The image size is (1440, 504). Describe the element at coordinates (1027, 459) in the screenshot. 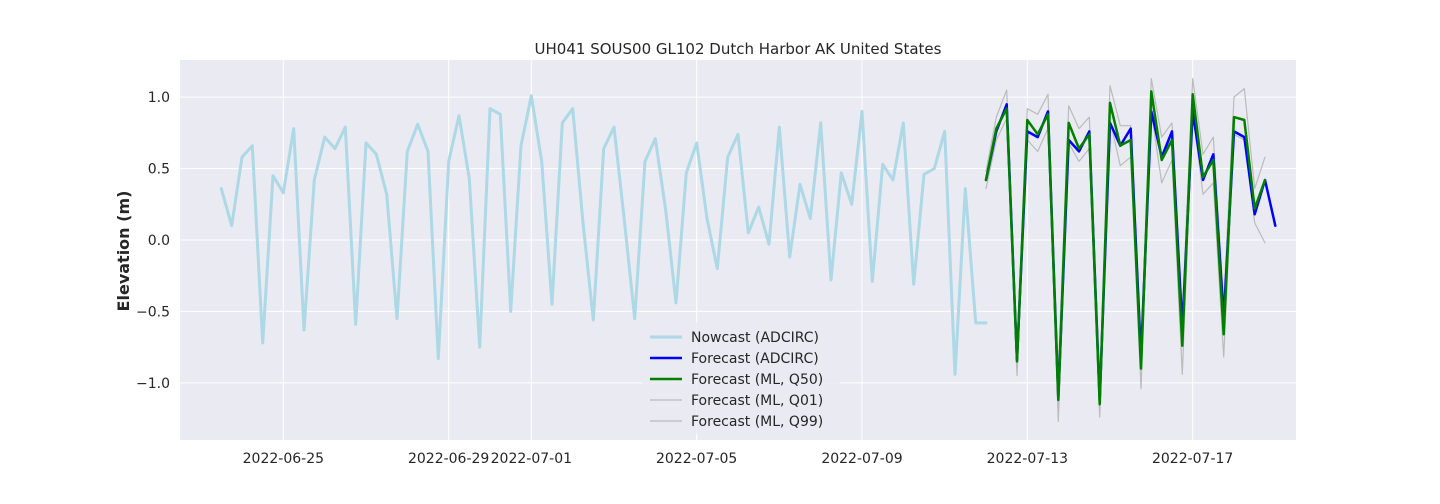

I see `x-tick-label: 2022-07-13` at that location.